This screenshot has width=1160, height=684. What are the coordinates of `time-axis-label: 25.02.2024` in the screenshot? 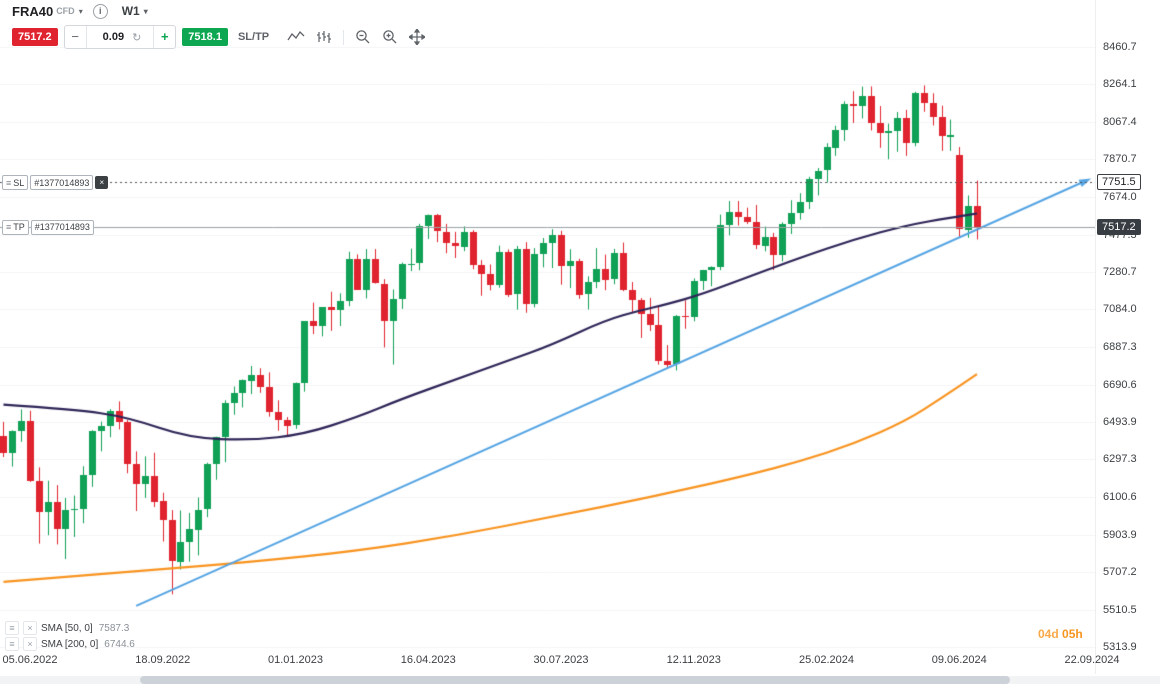 It's located at (826, 660).